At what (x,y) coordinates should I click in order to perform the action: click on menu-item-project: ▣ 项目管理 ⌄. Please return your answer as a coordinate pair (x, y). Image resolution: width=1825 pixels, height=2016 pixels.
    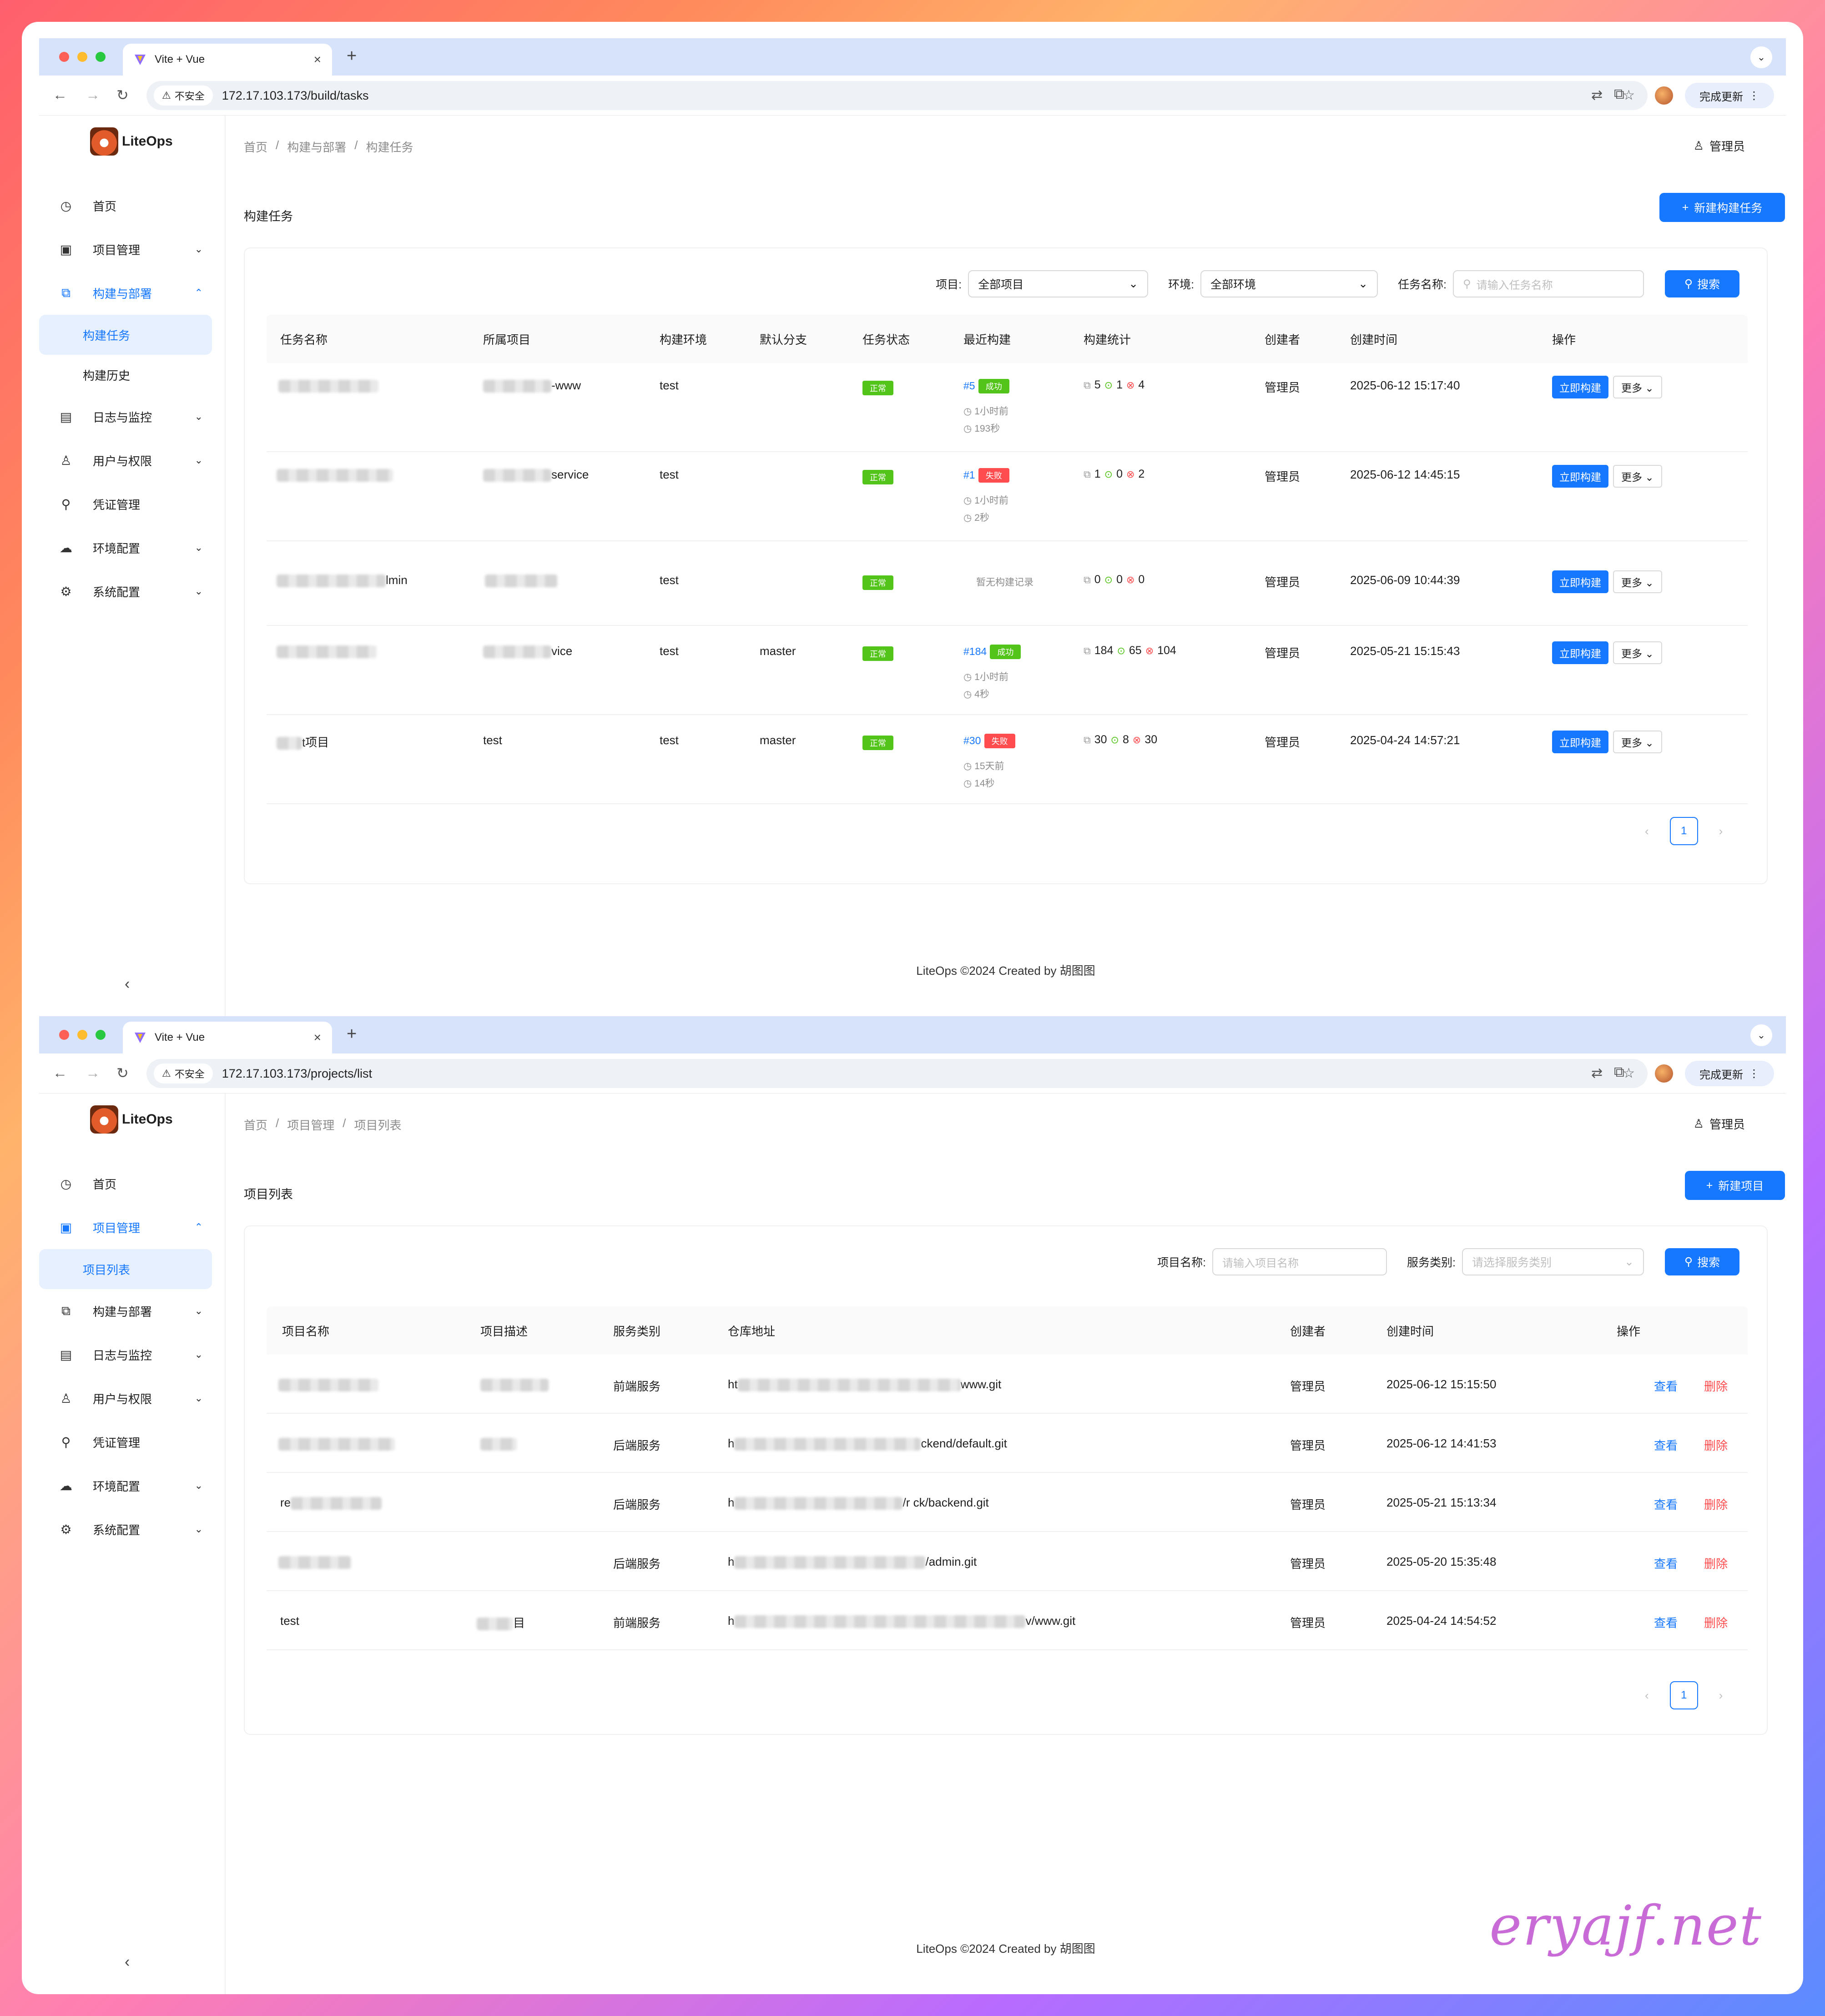
    Looking at the image, I should click on (131, 250).